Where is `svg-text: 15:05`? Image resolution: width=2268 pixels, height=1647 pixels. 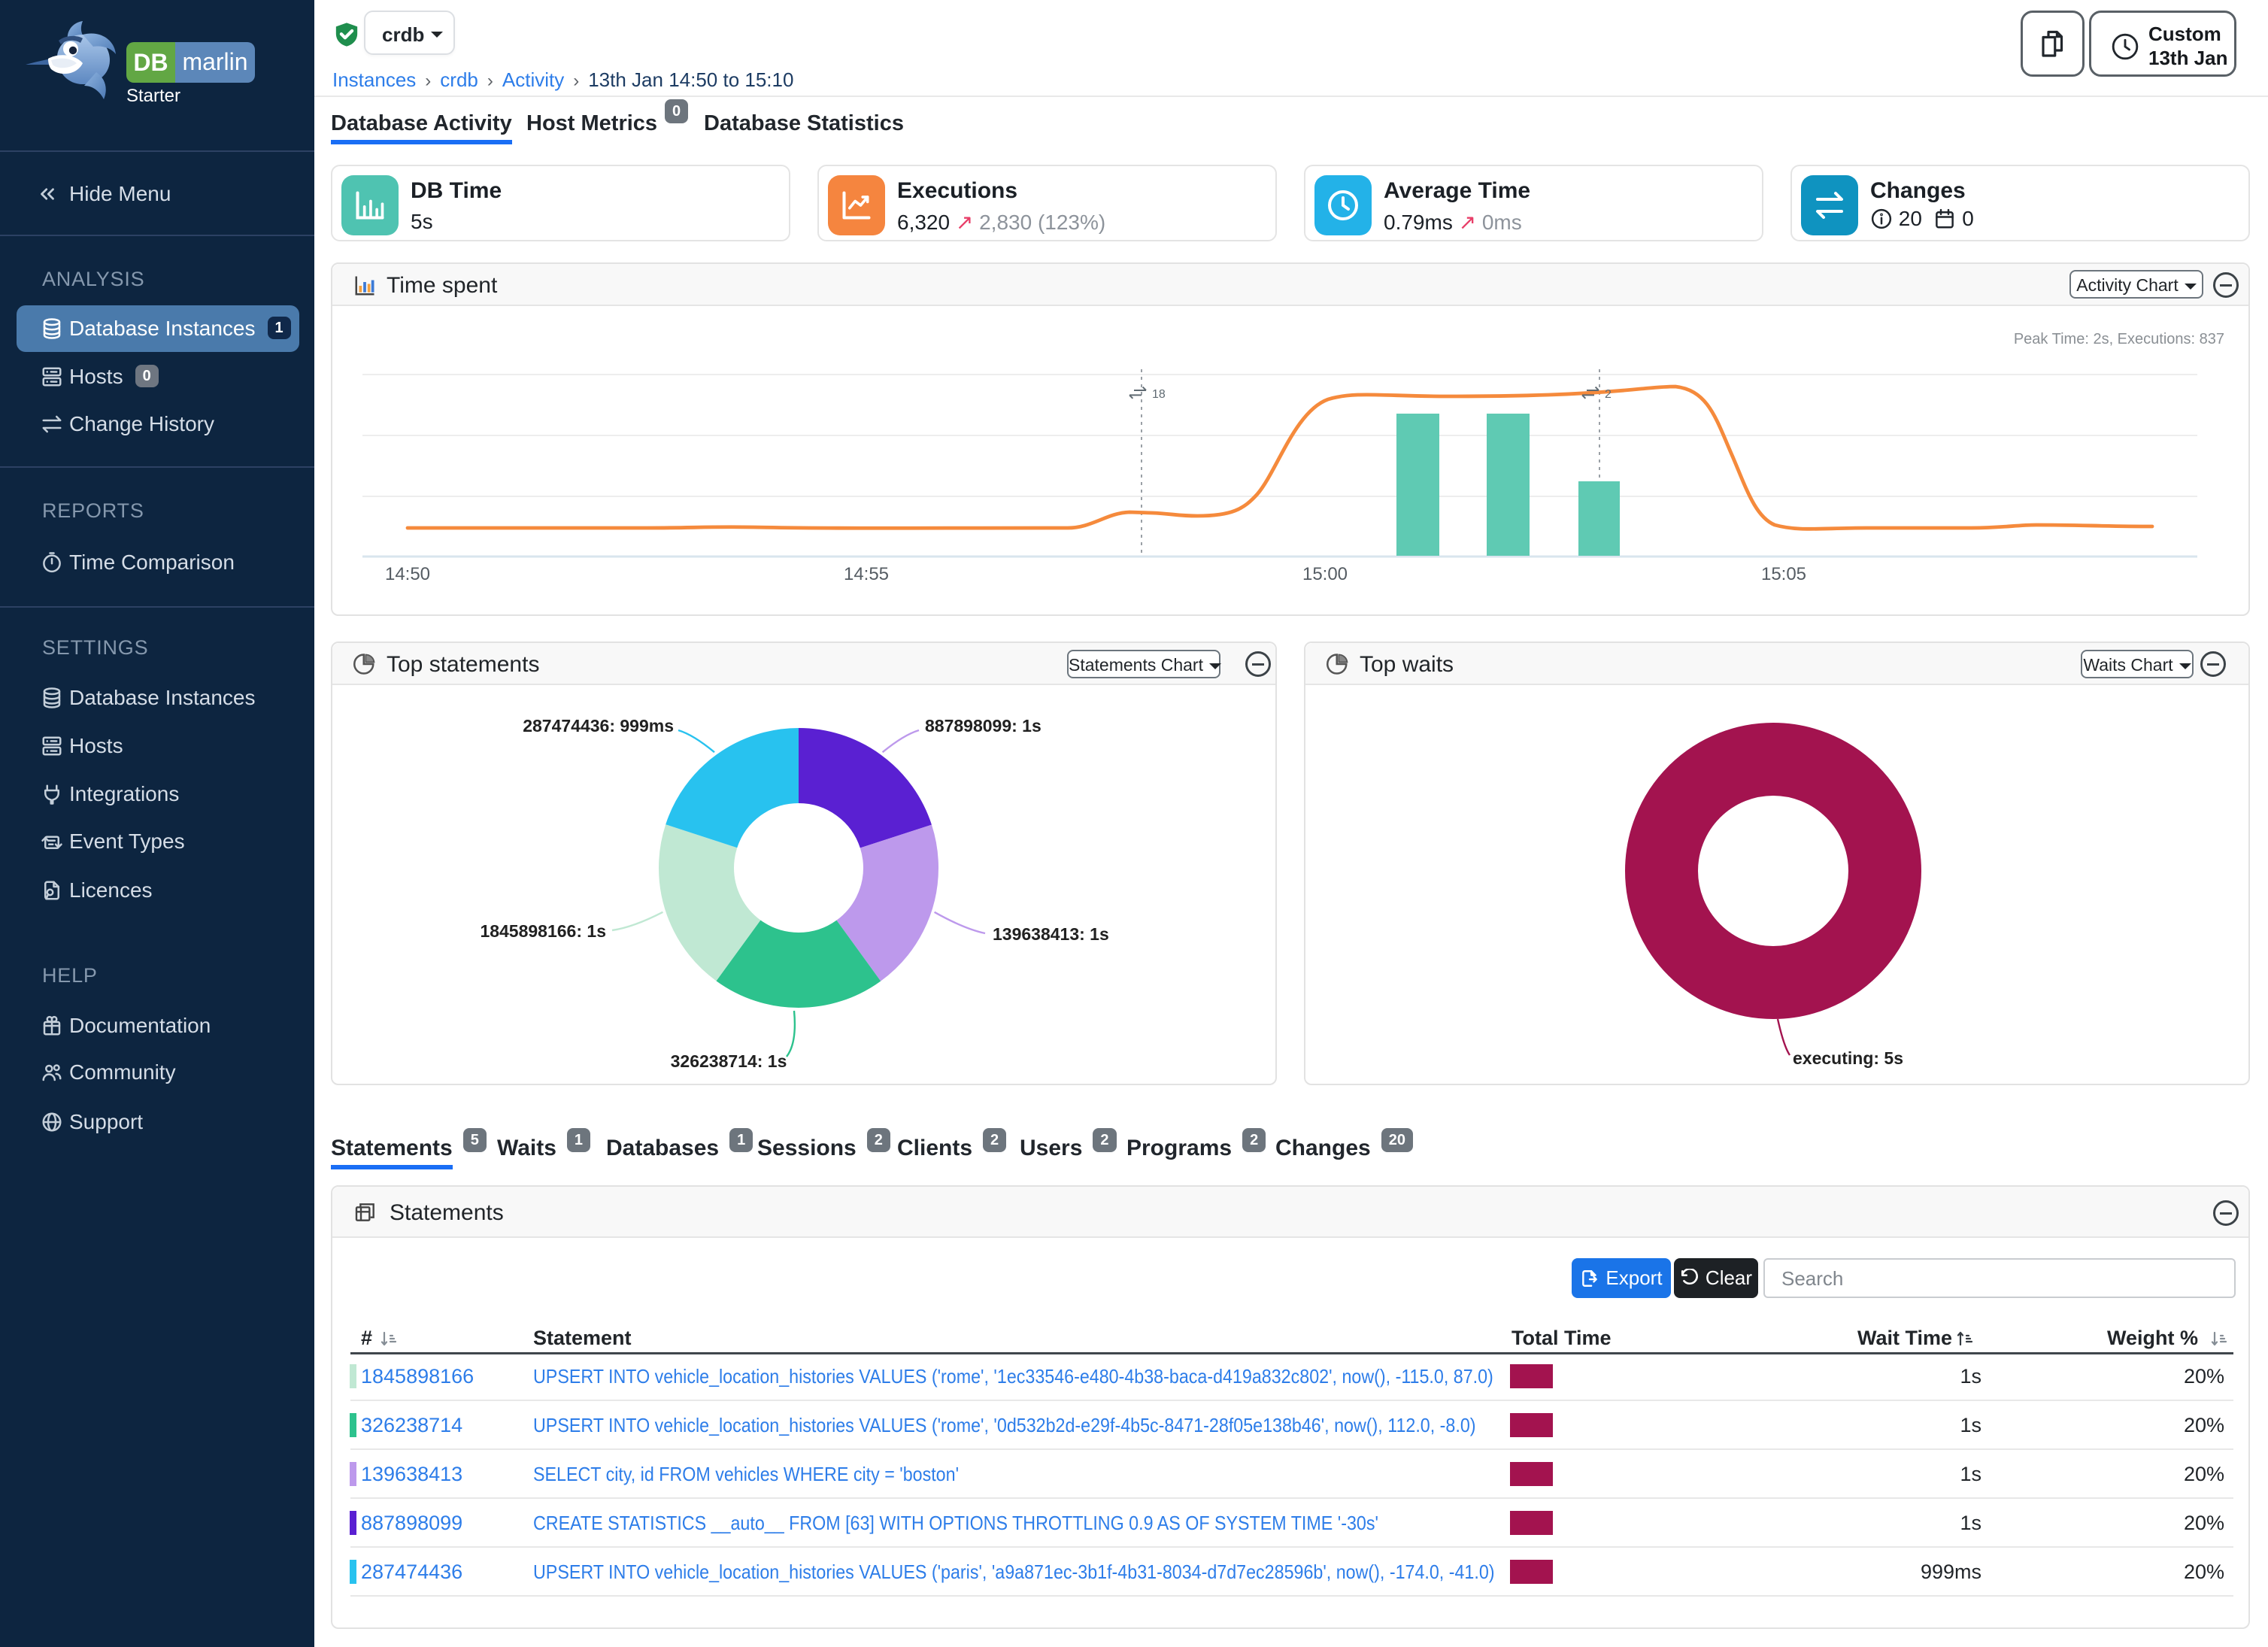 svg-text: 15:05 is located at coordinates (1784, 574).